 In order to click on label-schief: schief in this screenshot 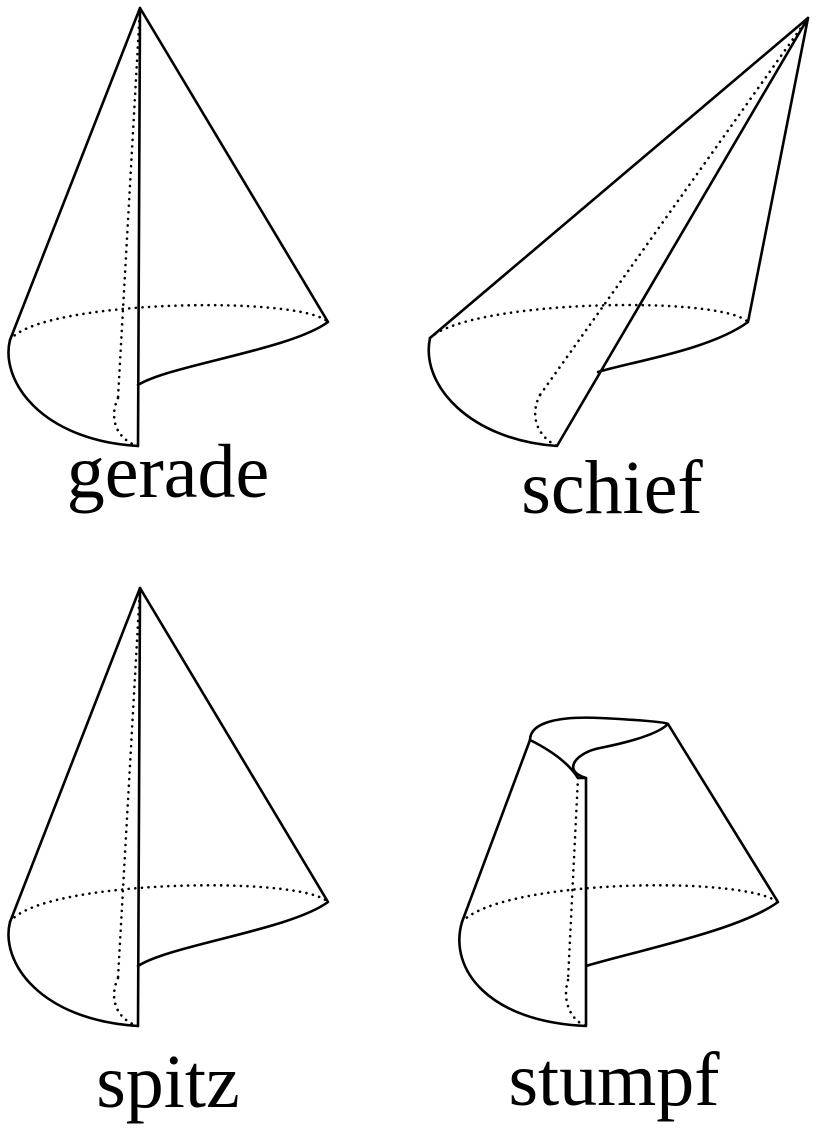, I will do `click(612, 488)`.